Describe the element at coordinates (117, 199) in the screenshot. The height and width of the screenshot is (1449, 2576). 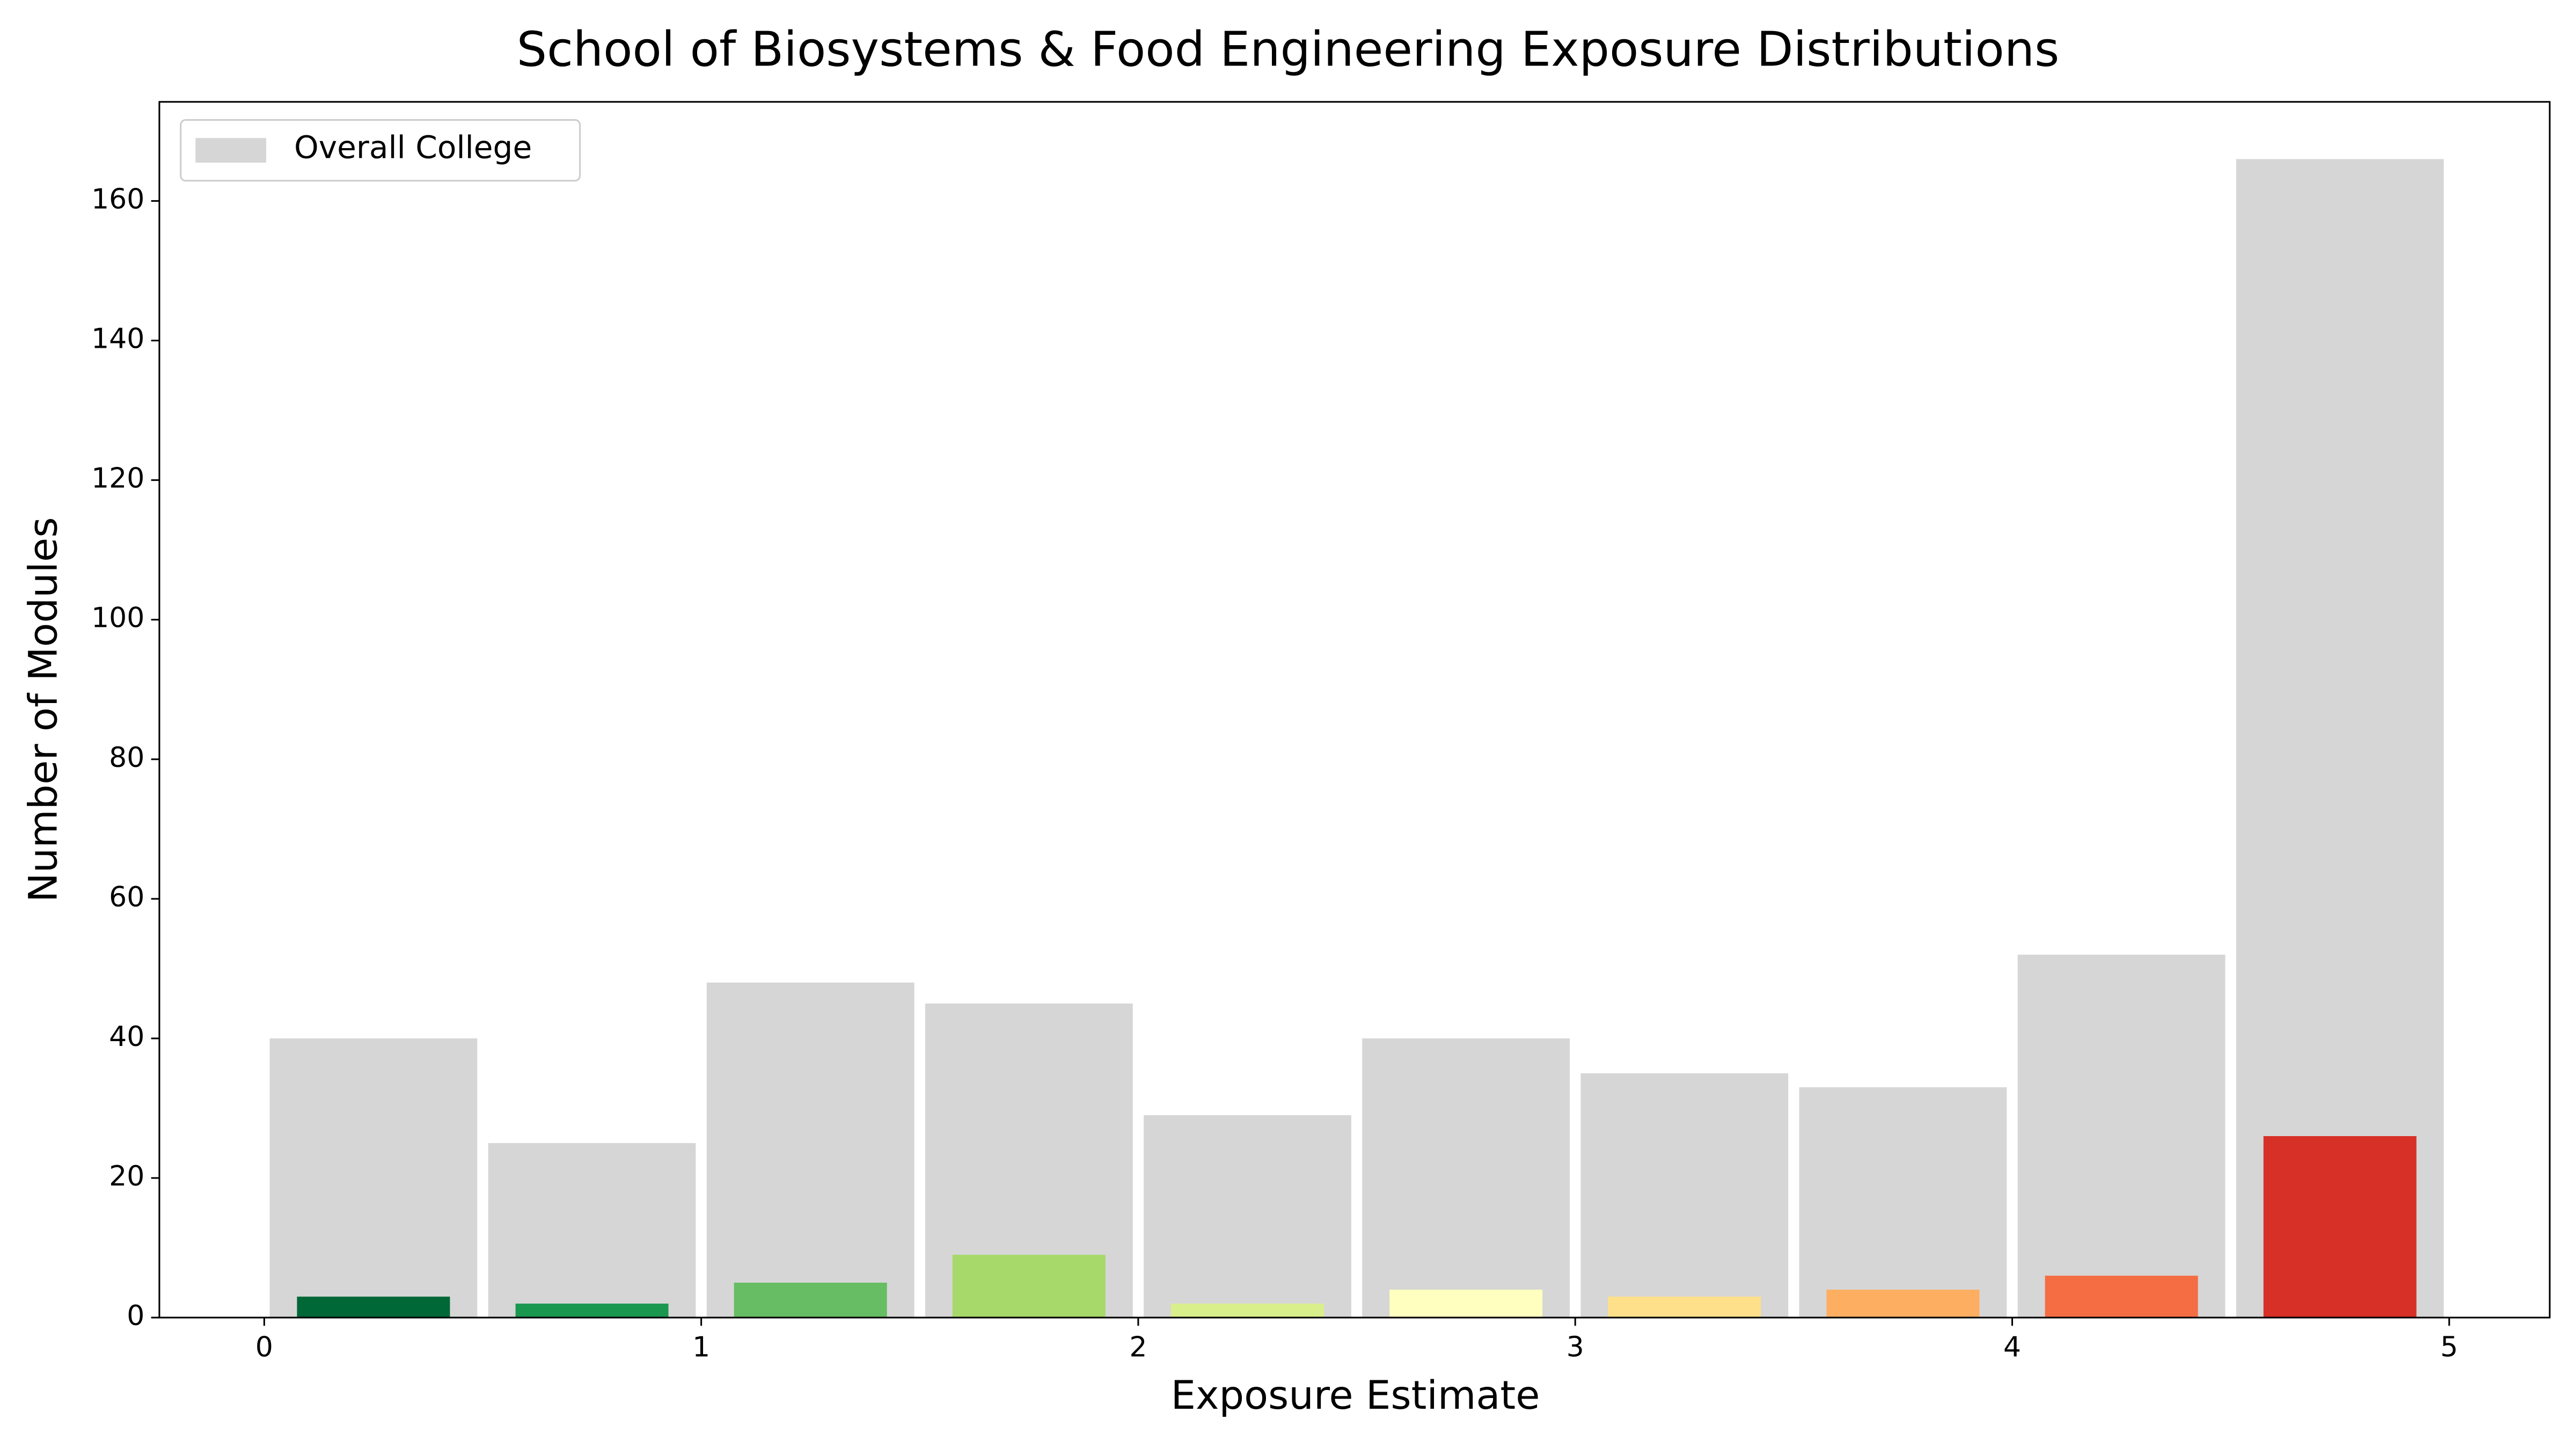
I see `y-tick-label: 160` at that location.